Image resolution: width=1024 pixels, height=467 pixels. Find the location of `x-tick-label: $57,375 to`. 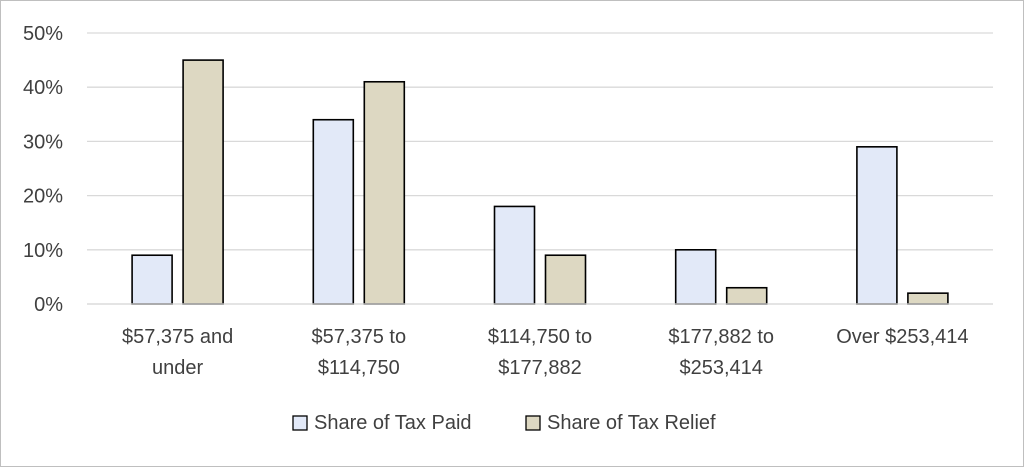

x-tick-label: $57,375 to is located at coordinates (359, 337).